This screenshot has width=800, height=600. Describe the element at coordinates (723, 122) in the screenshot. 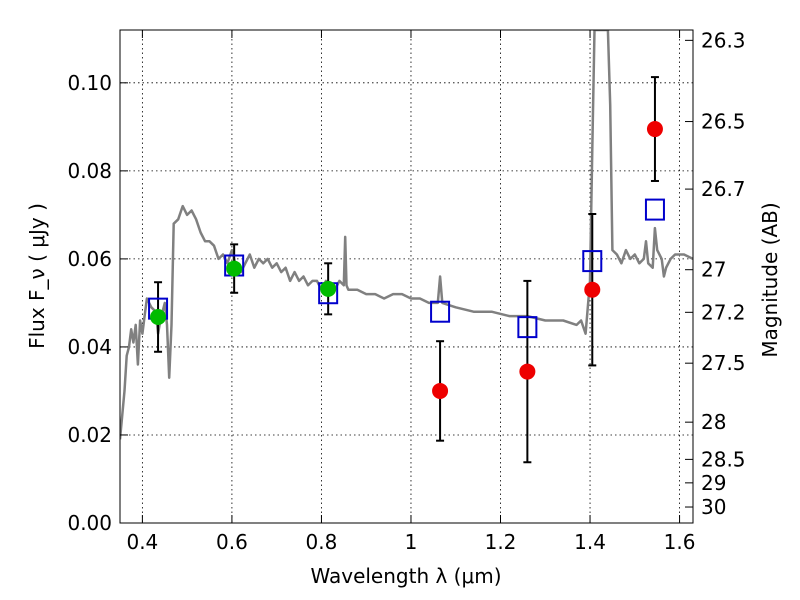

I see `y2-tick-label: 26.5` at that location.